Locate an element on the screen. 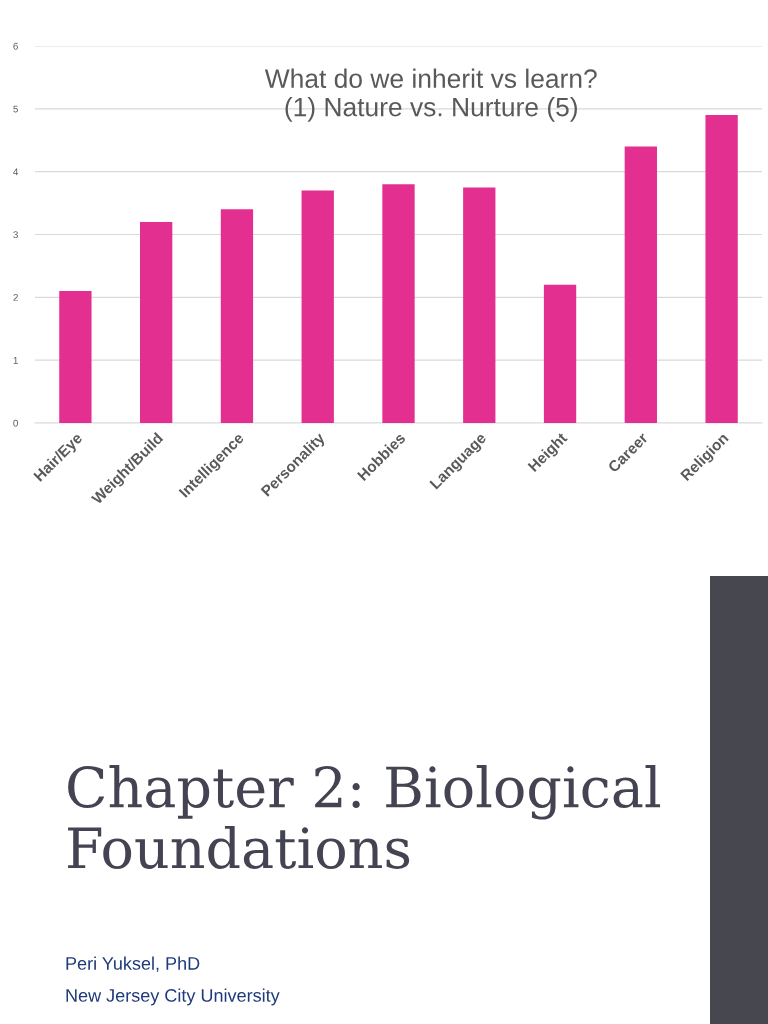 The image size is (768, 1024). y-tick-label: 5 is located at coordinates (15, 109).